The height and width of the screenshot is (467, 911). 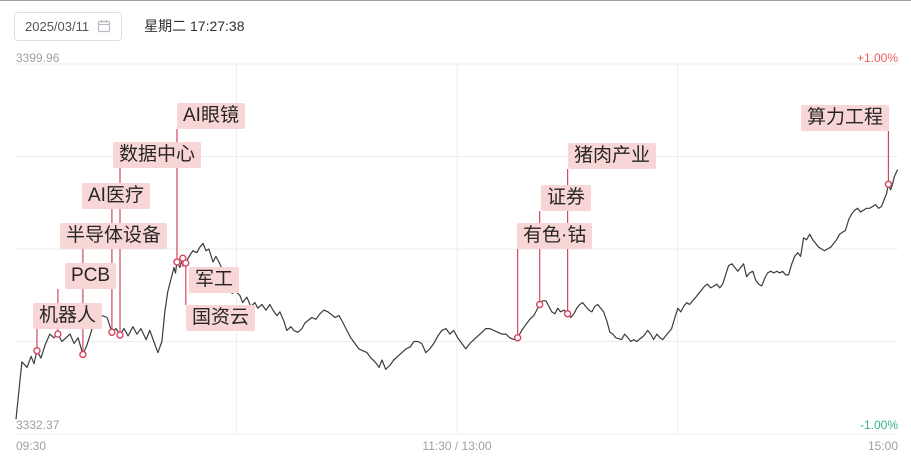 I want to click on sector-label-2: 半导体设备, so click(x=114, y=236).